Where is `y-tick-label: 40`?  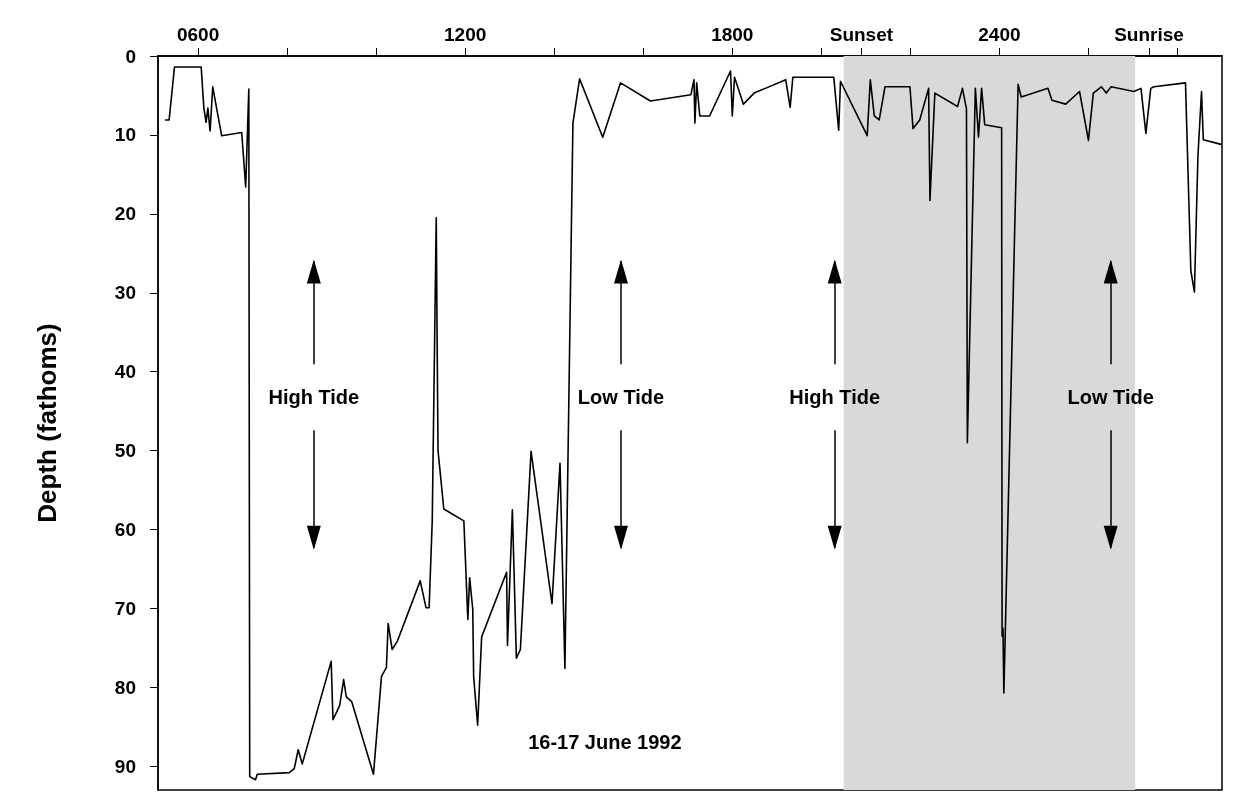 y-tick-label: 40 is located at coordinates (125, 372).